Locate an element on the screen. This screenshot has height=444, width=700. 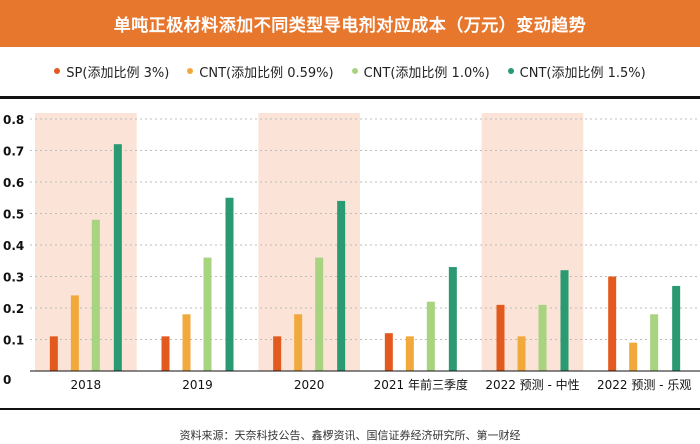
legend-label: SP(添加比例 3%) is located at coordinates (118, 73).